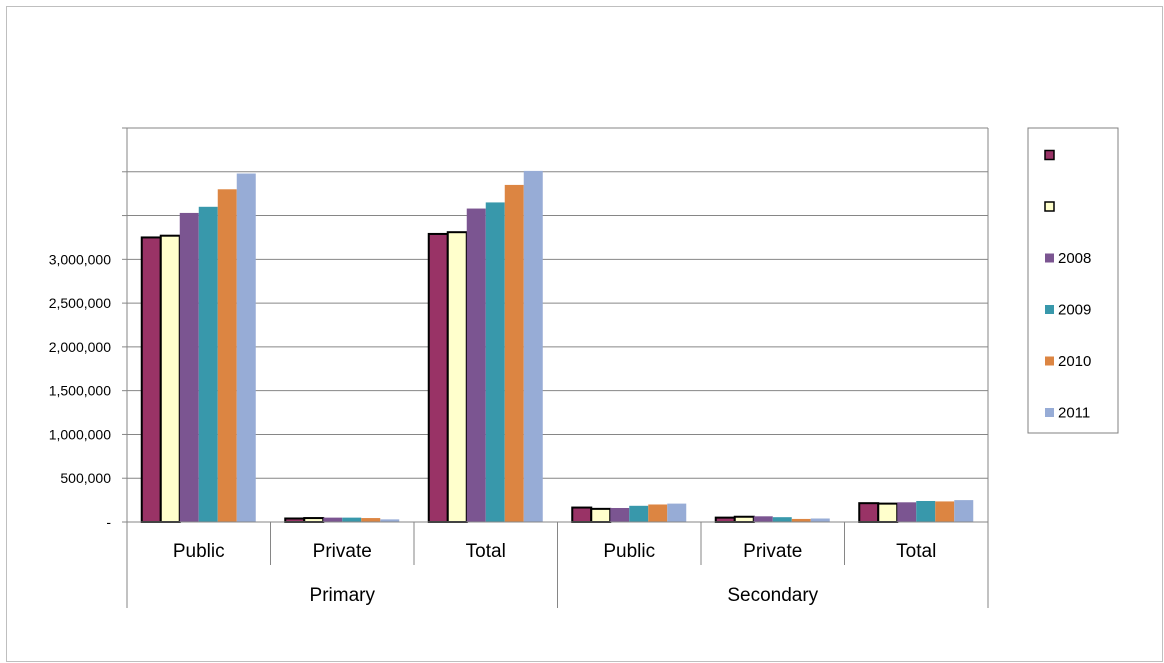 The height and width of the screenshot is (663, 1164). I want to click on y-tick-label: 3,000,000, so click(80, 259).